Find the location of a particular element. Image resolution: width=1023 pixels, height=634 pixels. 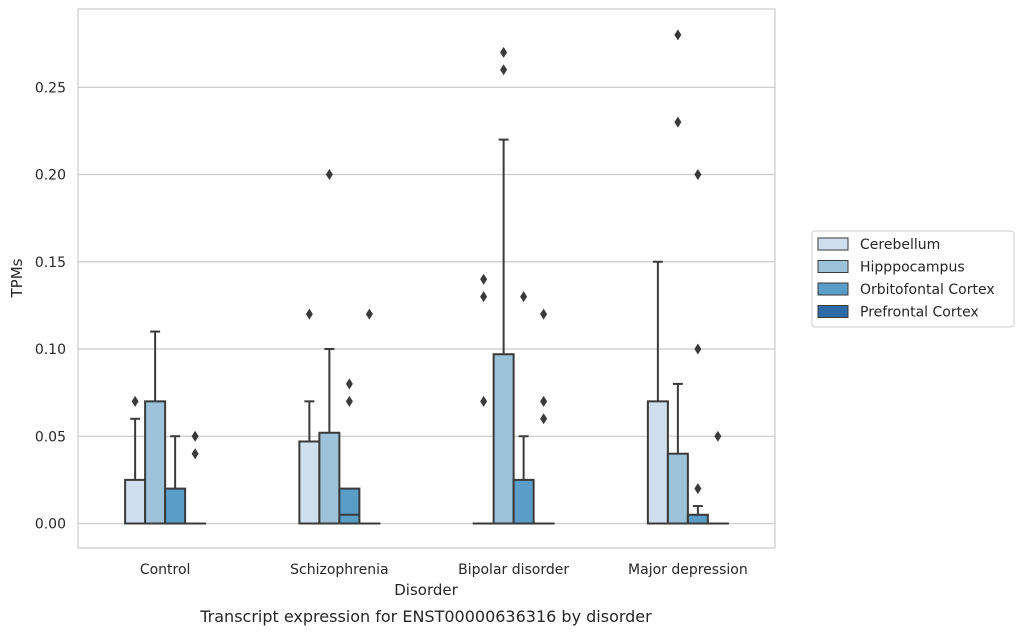

box-hipppocampus-major-depression is located at coordinates (677, 277).